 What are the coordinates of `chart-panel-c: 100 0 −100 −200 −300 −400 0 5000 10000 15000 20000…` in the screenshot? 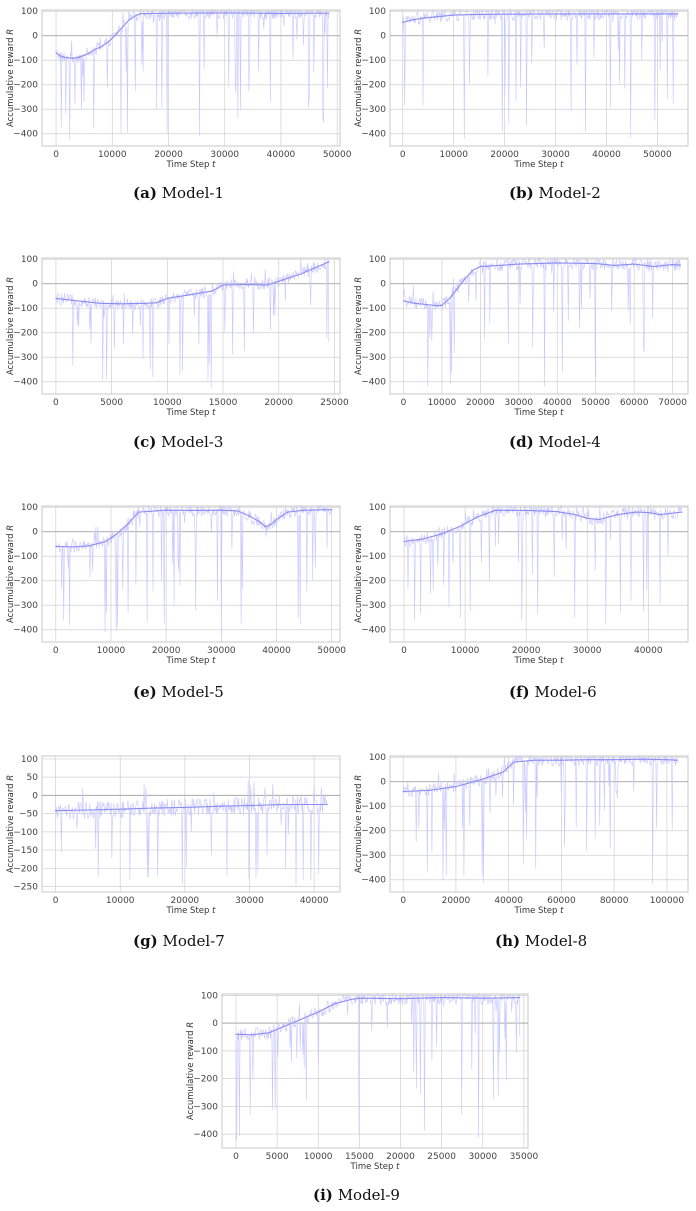 It's located at (174, 337).